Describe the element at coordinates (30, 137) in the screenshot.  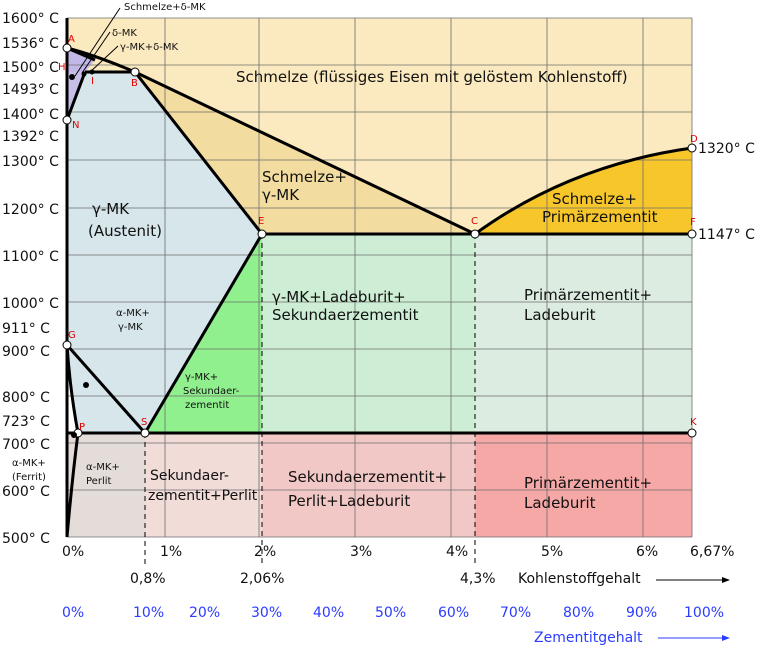
I see `y-label: 1392° C` at that location.